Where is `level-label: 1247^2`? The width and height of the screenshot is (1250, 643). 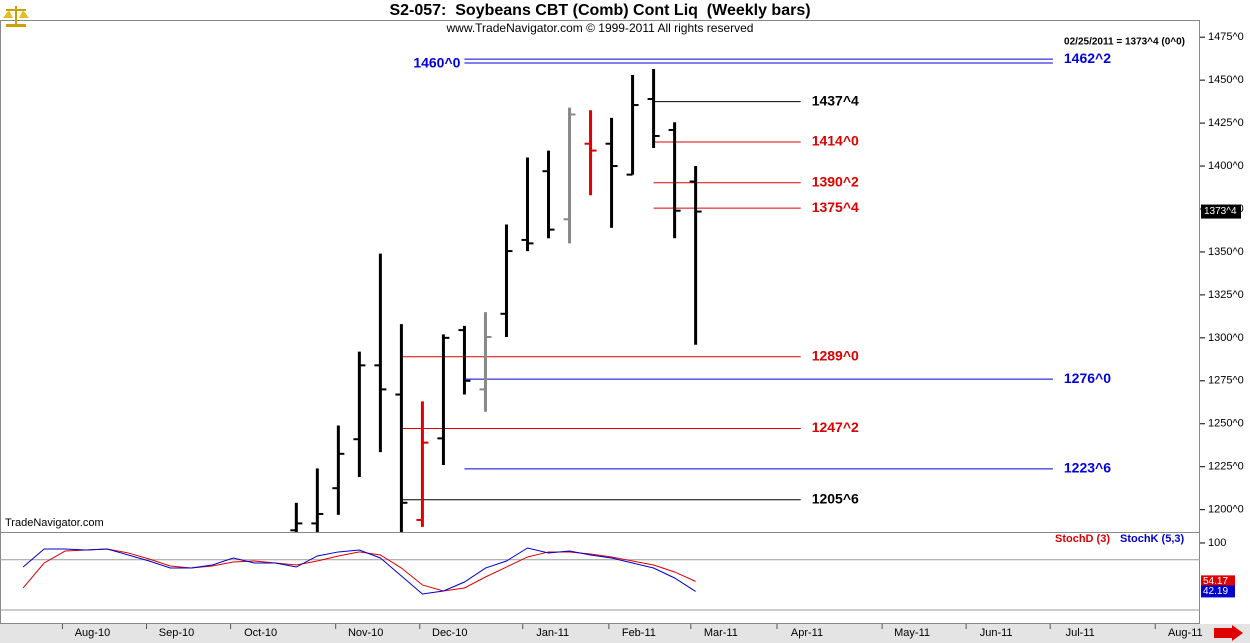
level-label: 1247^2 is located at coordinates (835, 427).